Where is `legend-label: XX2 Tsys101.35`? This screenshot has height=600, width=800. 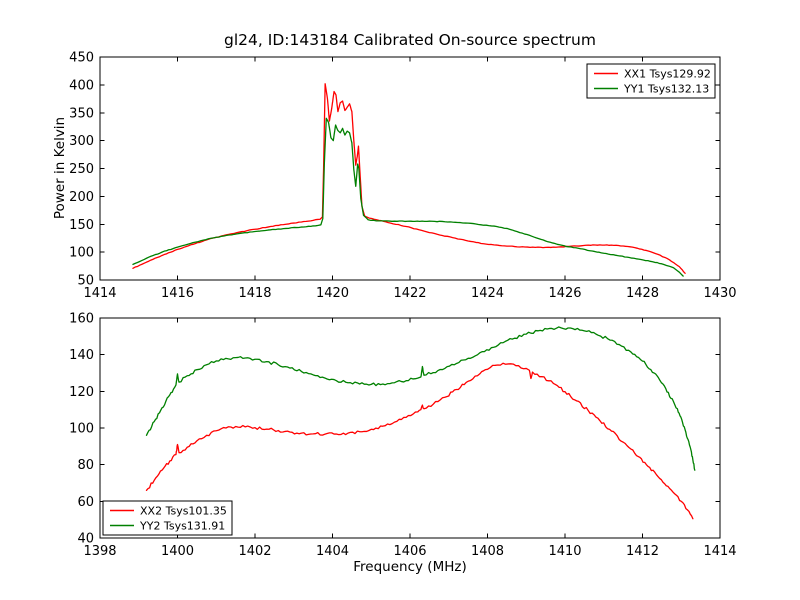
legend-label: XX2 Tsys101.35 is located at coordinates (183, 511).